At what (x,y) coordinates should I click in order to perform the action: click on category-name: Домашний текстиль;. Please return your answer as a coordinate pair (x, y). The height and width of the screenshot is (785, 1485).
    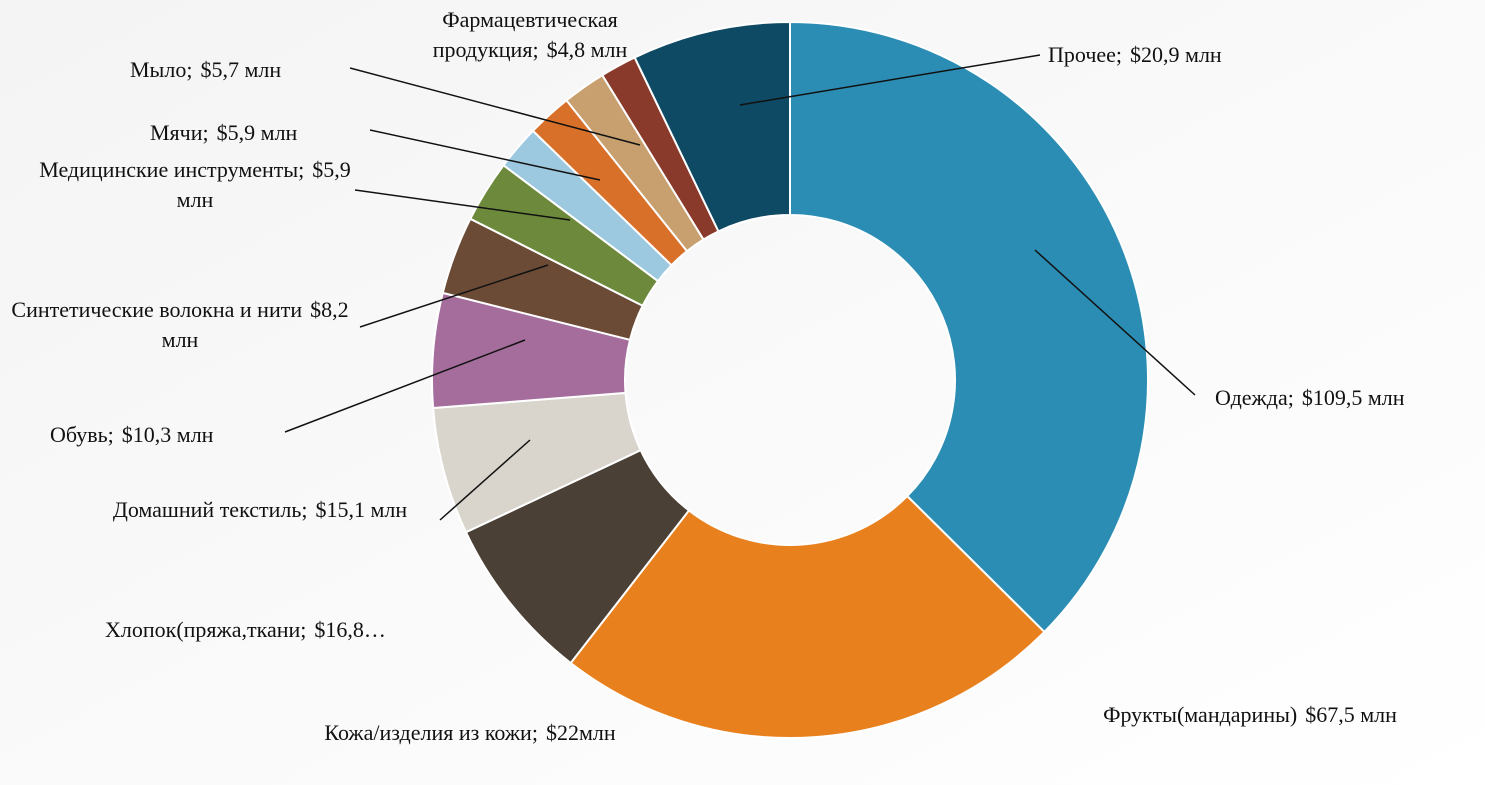
    Looking at the image, I should click on (210, 509).